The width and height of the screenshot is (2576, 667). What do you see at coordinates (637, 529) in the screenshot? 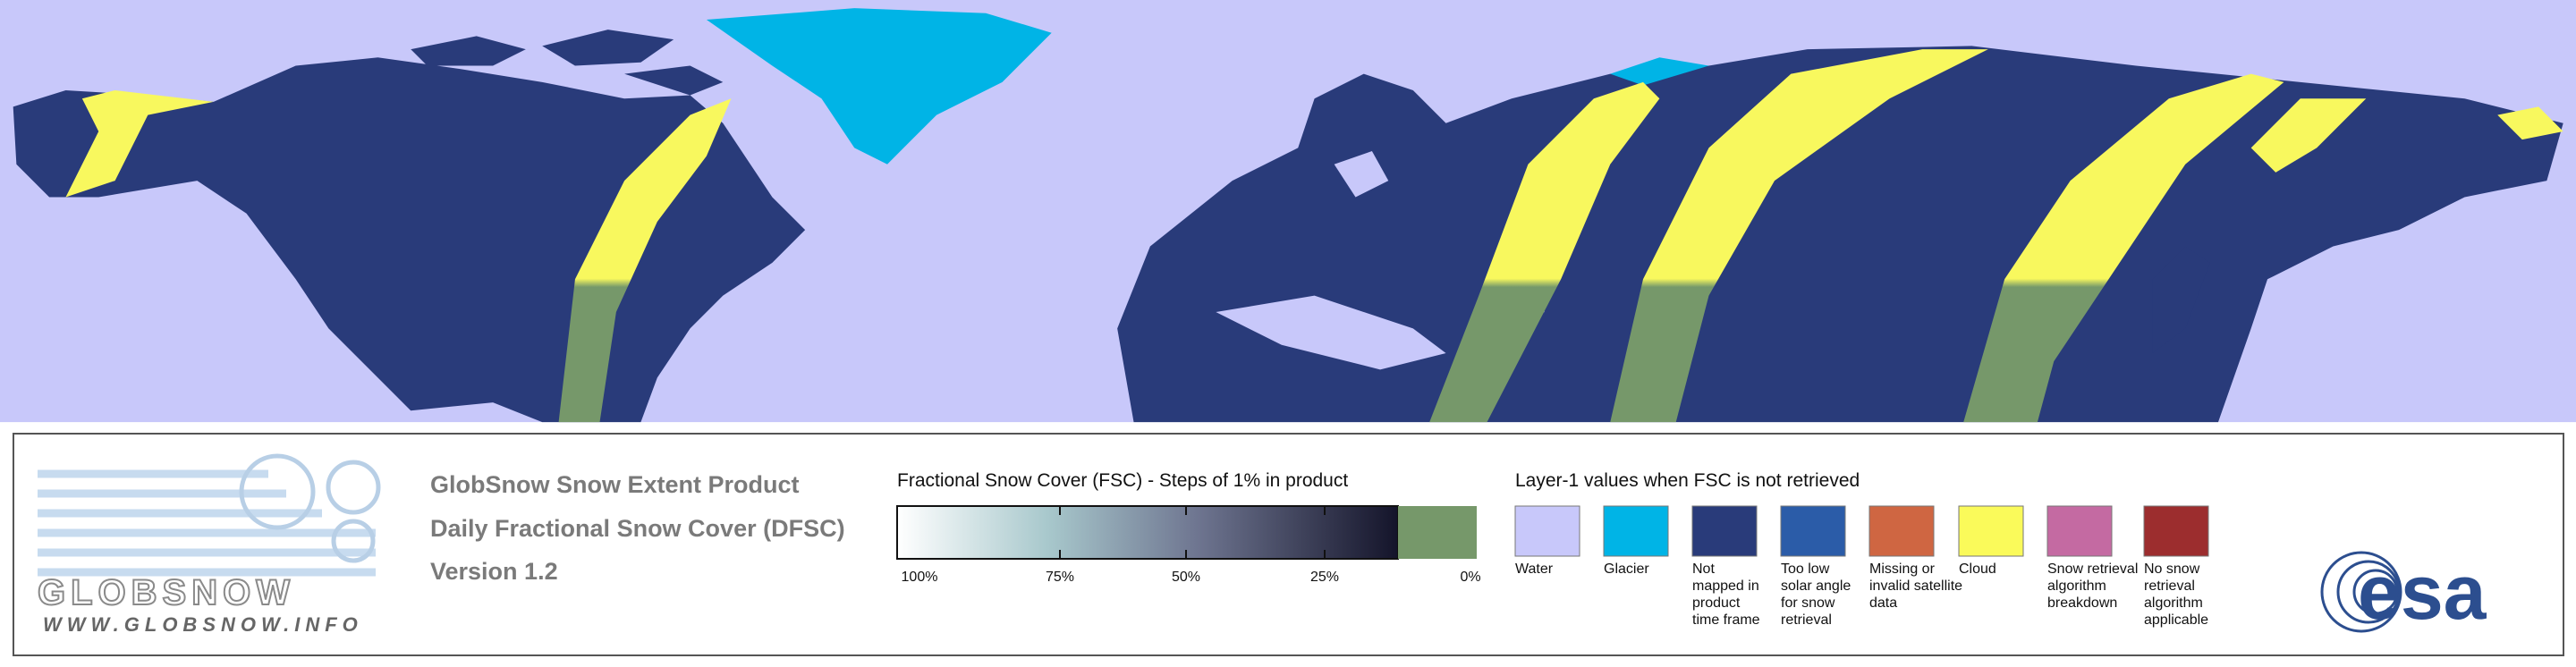
I see `layer-title: Daily Fractional Snow Cover (DFSC)` at bounding box center [637, 529].